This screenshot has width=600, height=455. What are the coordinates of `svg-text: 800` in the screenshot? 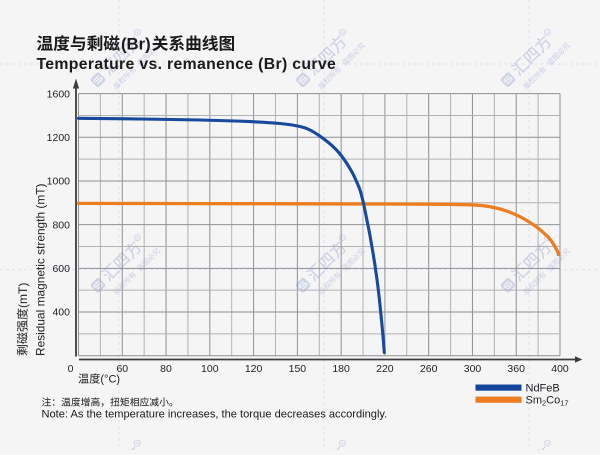 It's located at (61, 225).